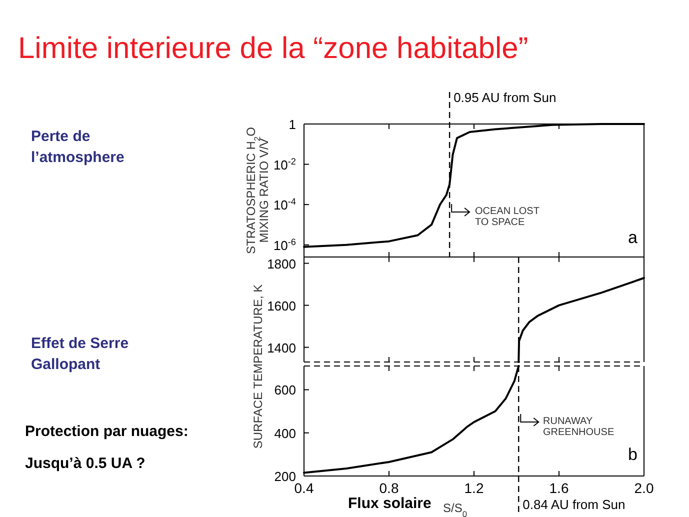 Image resolution: width=689 pixels, height=517 pixels. What do you see at coordinates (505, 97) in the screenshot?
I see `ref-line-label: 0.95 AU from Sun` at bounding box center [505, 97].